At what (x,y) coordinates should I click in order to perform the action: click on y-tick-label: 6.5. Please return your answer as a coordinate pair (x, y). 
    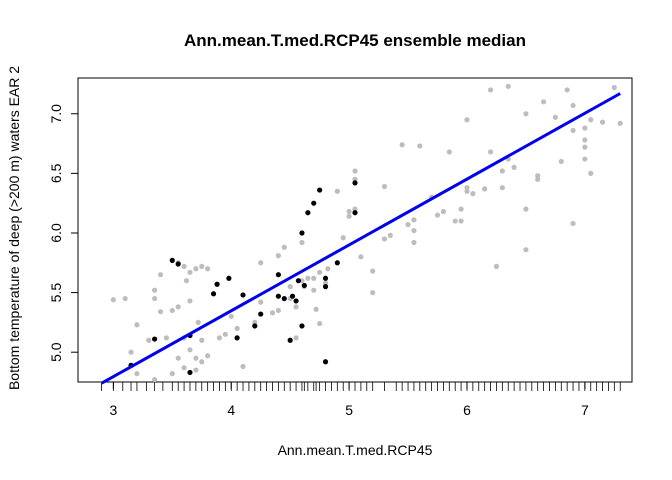
    Looking at the image, I should click on (56, 173).